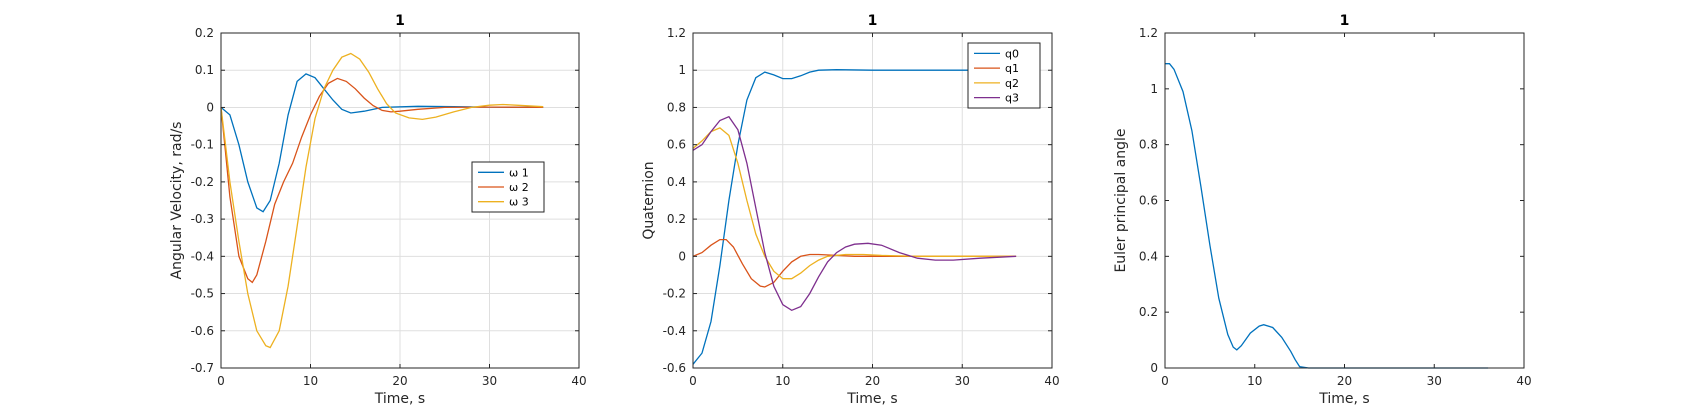 The width and height of the screenshot is (1685, 415). What do you see at coordinates (1121, 200) in the screenshot?
I see `y-axis-label: Euler principal angle` at bounding box center [1121, 200].